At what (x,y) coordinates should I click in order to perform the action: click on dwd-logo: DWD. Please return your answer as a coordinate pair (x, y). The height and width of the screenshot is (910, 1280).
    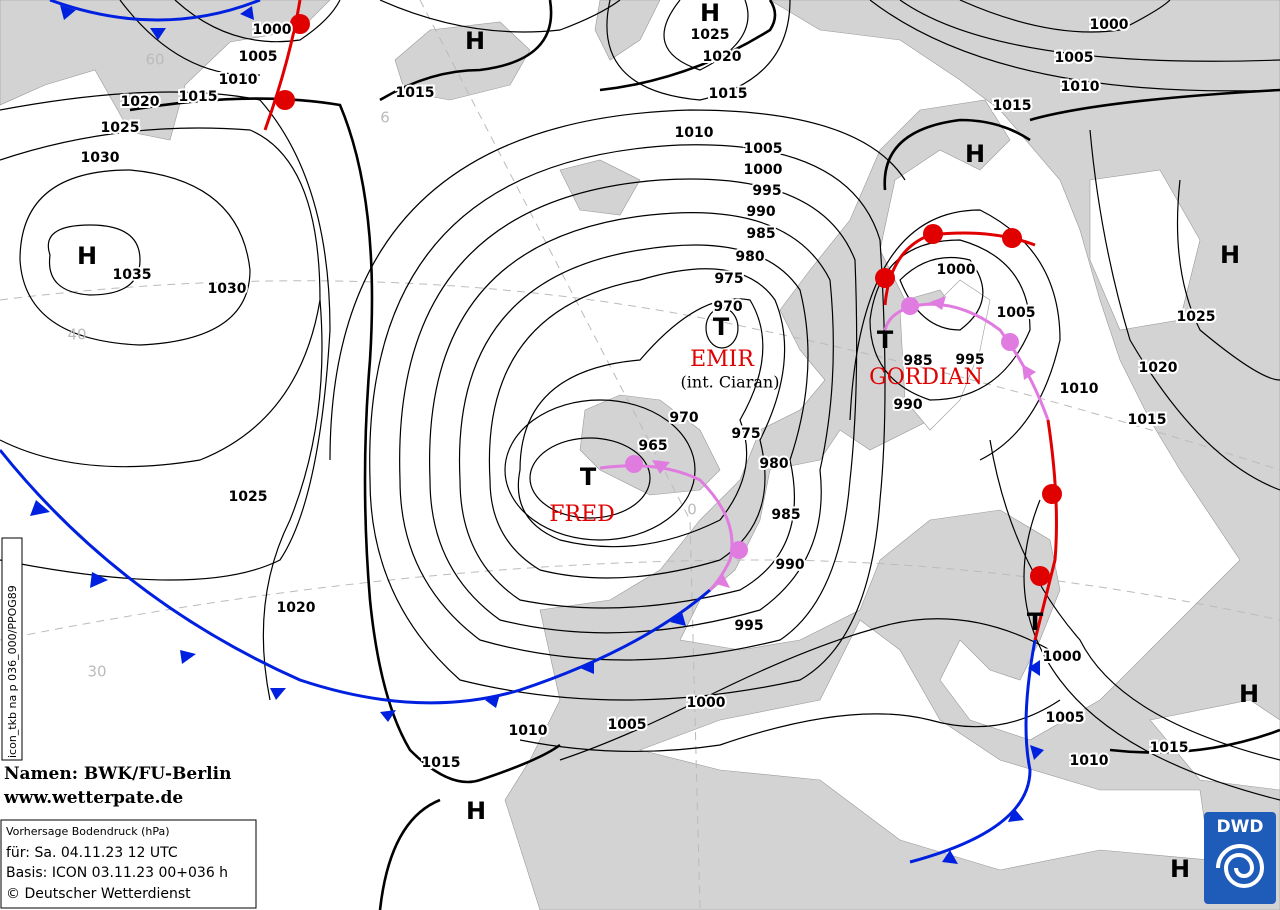
    Looking at the image, I should click on (1240, 858).